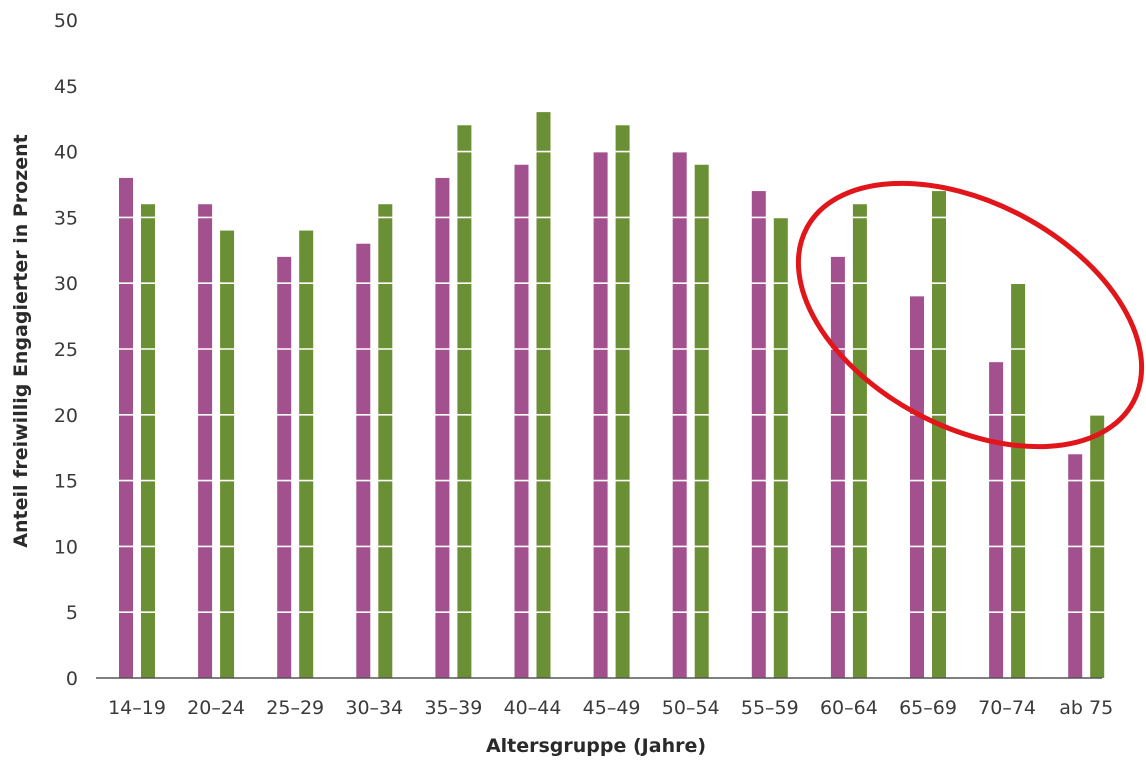 The width and height of the screenshot is (1146, 762). Describe the element at coordinates (1086, 708) in the screenshot. I see `x-tick-label: ab 75` at that location.